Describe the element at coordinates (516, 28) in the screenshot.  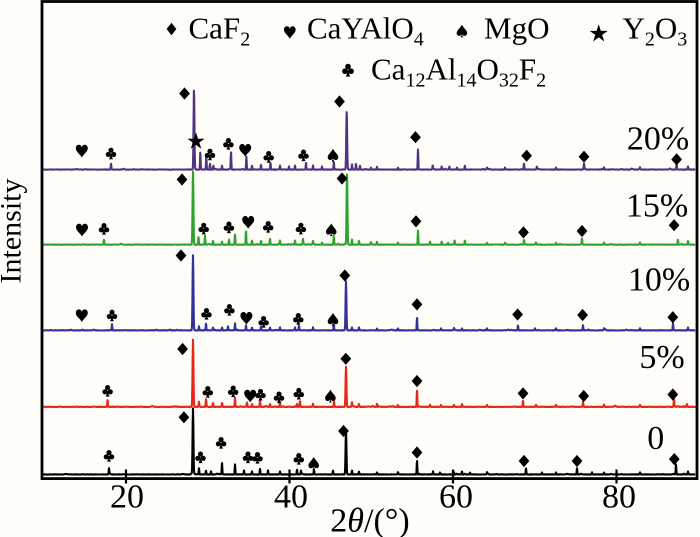
I see `svg-text: MgO` at that location.